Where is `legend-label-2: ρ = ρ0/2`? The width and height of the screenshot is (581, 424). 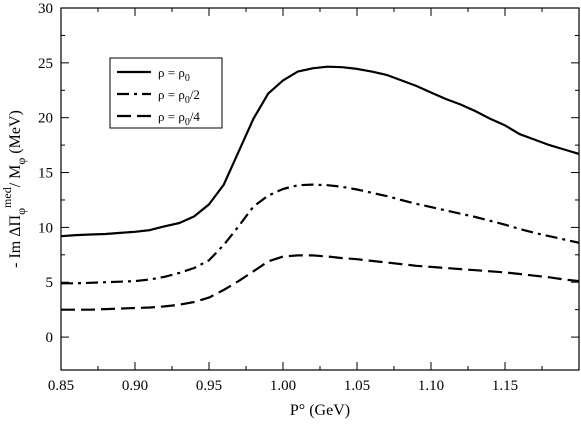 legend-label-2: ρ = ρ0/2 is located at coordinates (179, 96).